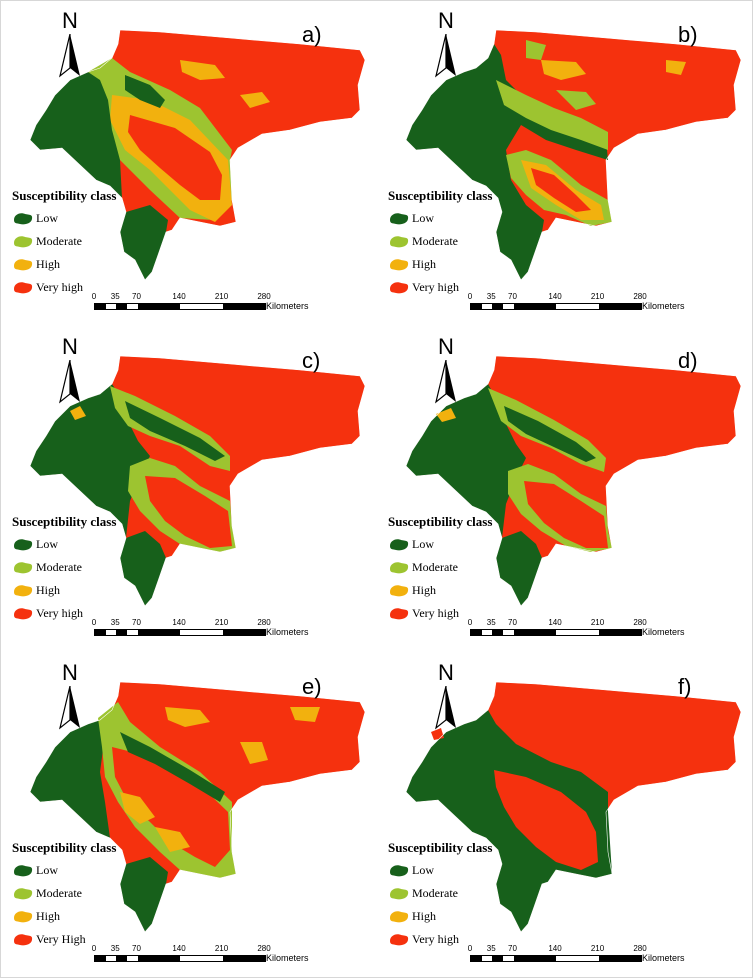 The height and width of the screenshot is (978, 753). I want to click on legend-item-very-high: Very high, so click(458, 939).